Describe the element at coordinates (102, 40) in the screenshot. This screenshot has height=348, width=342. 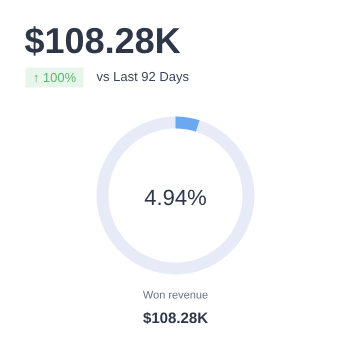
I see `chart-title: $108.28K` at that location.